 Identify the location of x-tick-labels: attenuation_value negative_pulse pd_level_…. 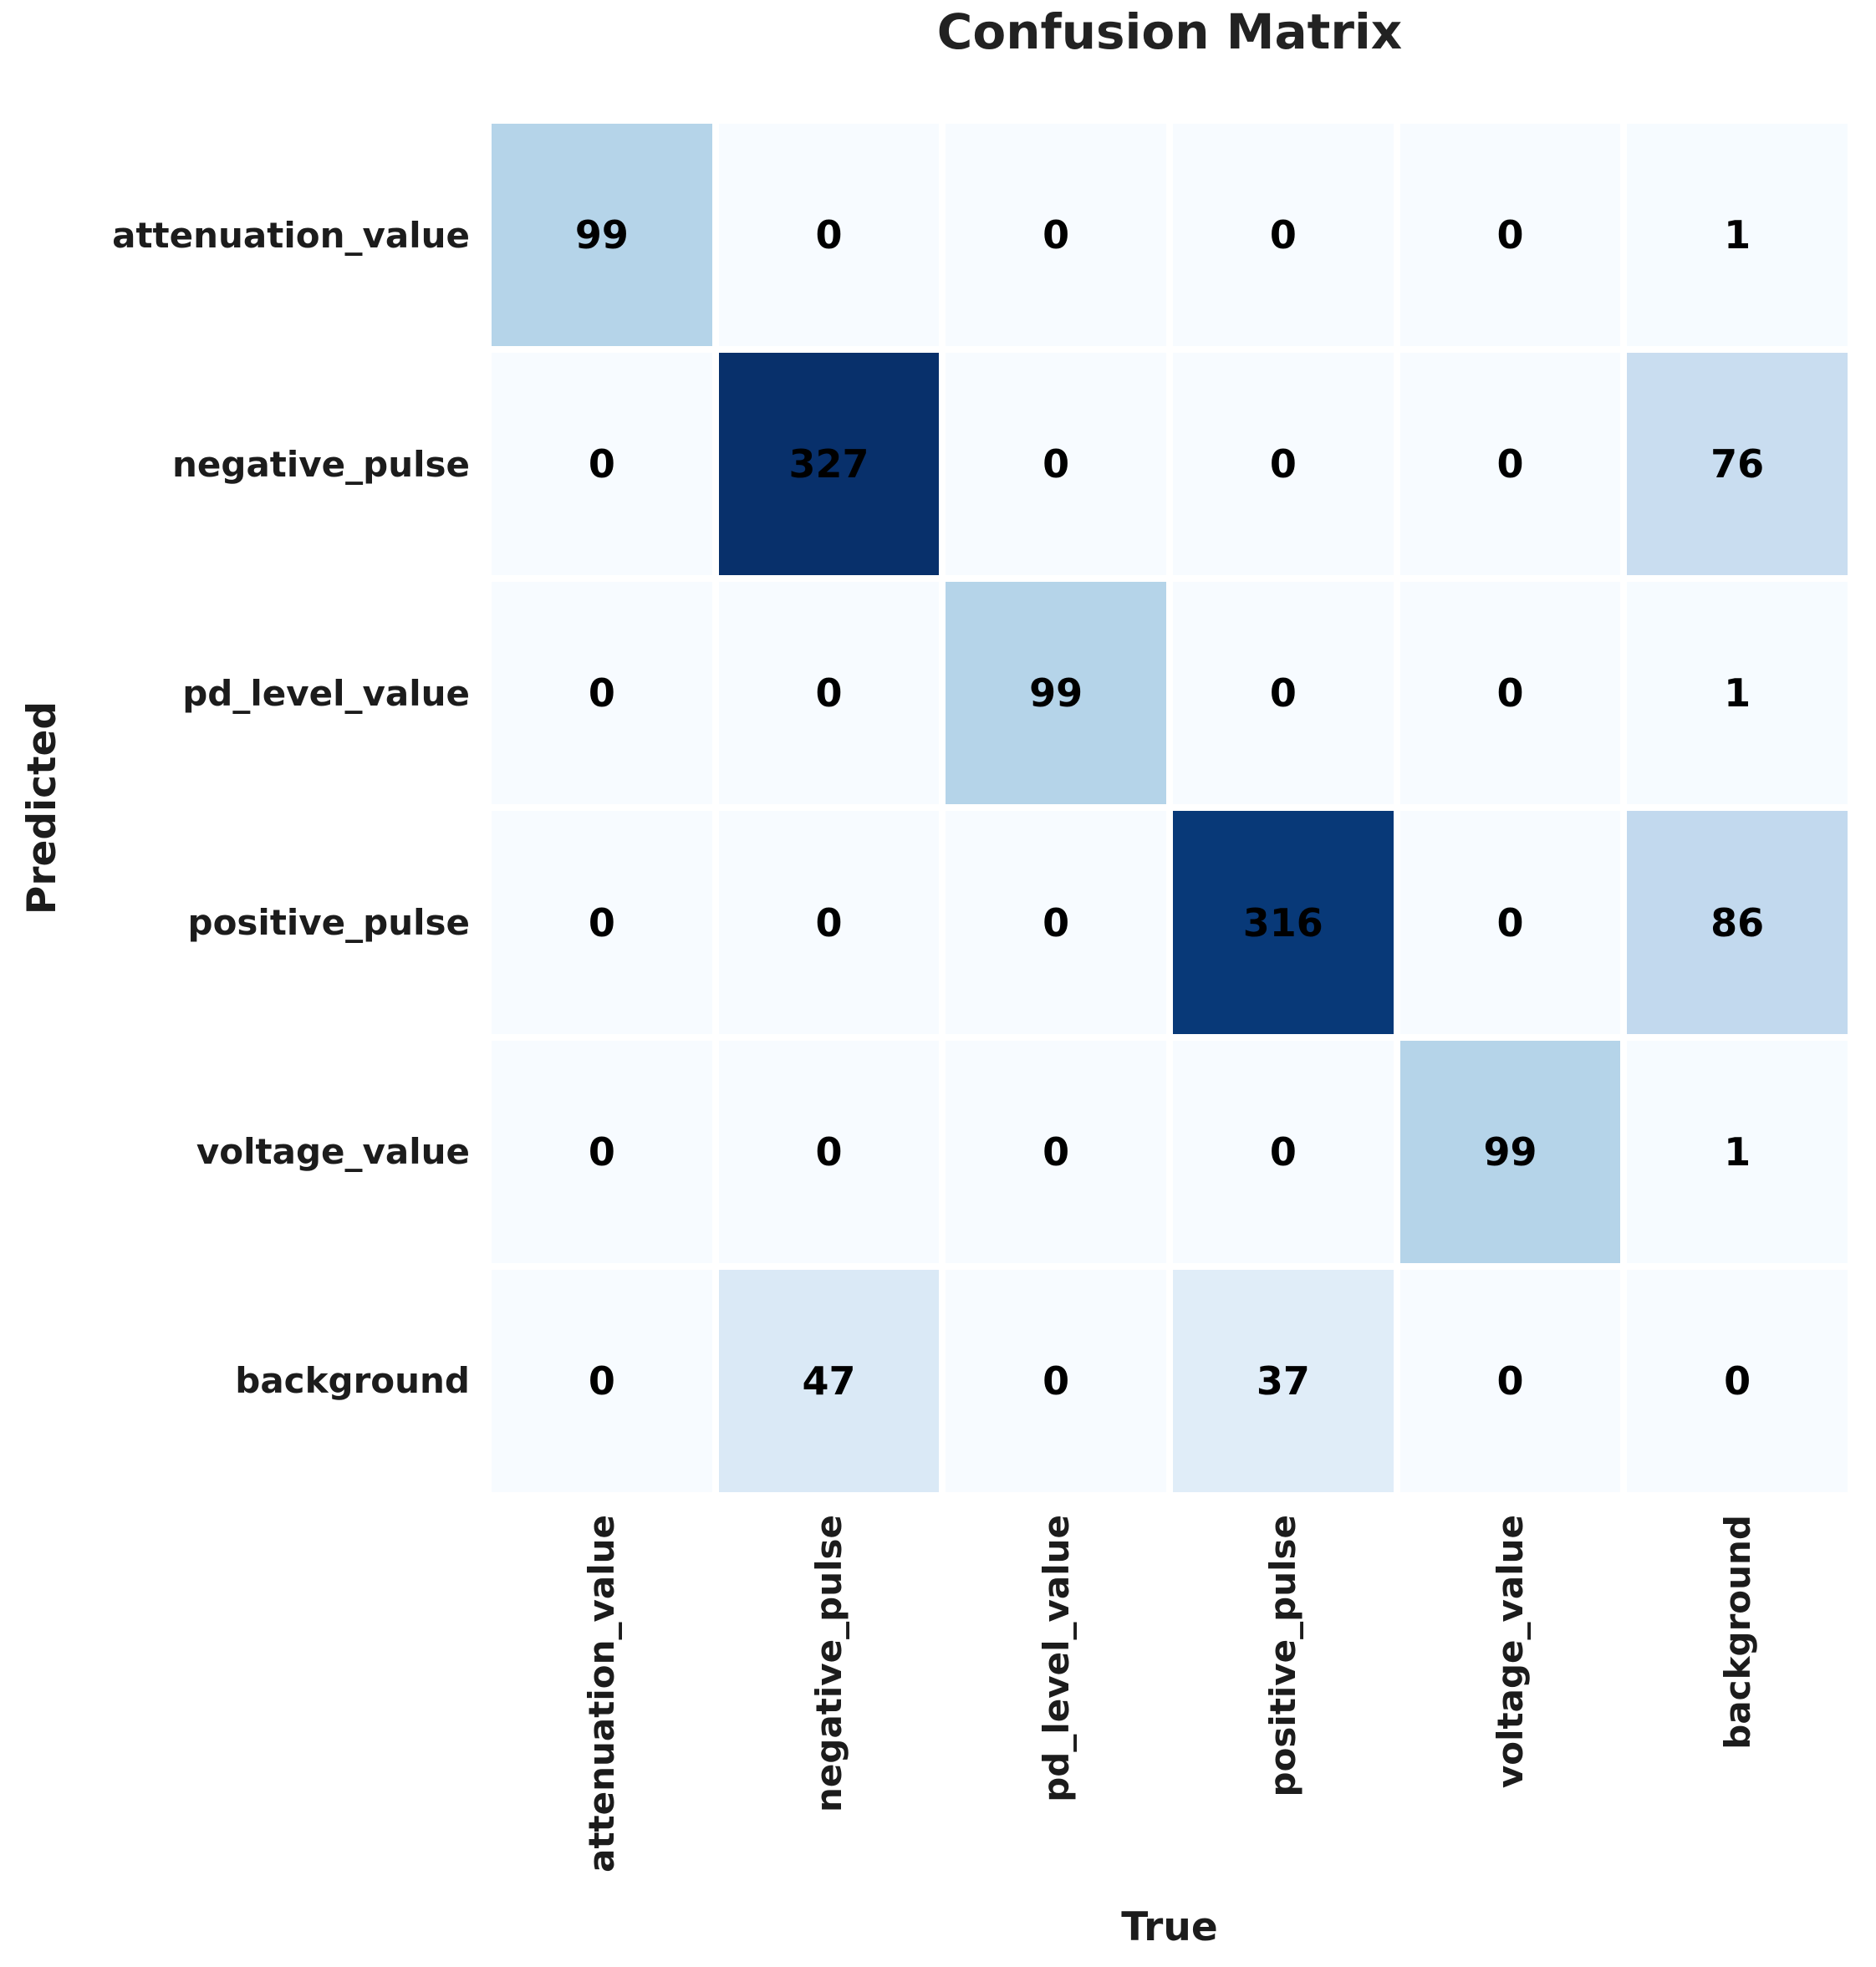
(1170, 1701).